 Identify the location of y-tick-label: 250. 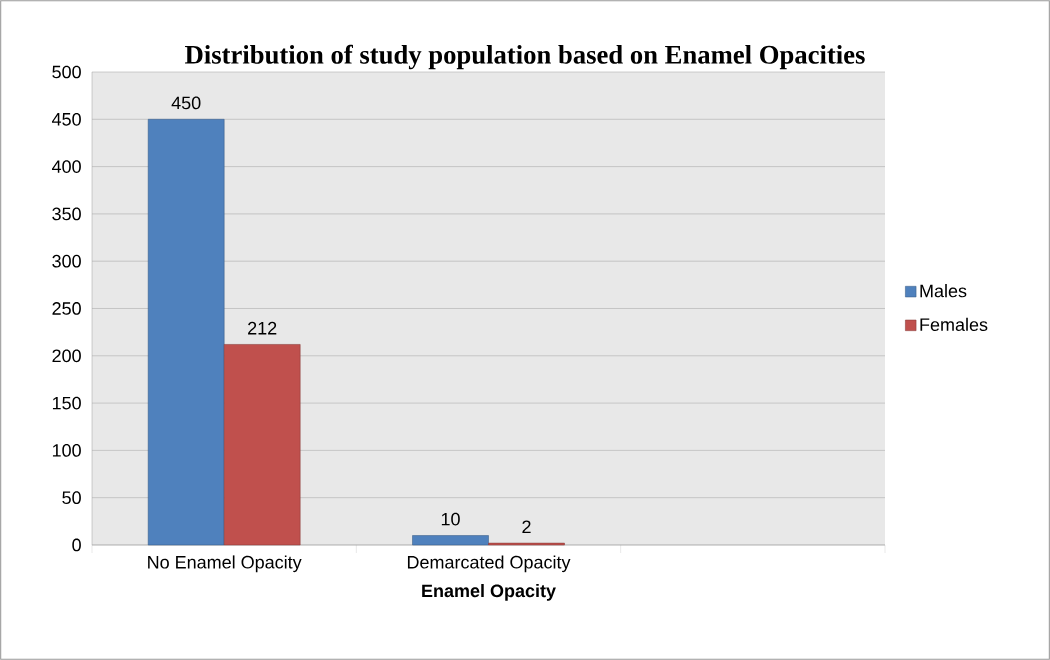
(66, 308).